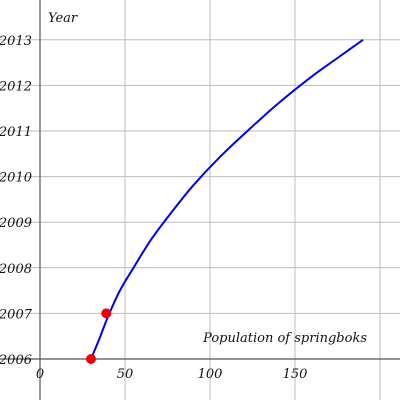 The height and width of the screenshot is (400, 400). Describe the element at coordinates (16, 41) in the screenshot. I see `y-tick-label: 2013` at that location.